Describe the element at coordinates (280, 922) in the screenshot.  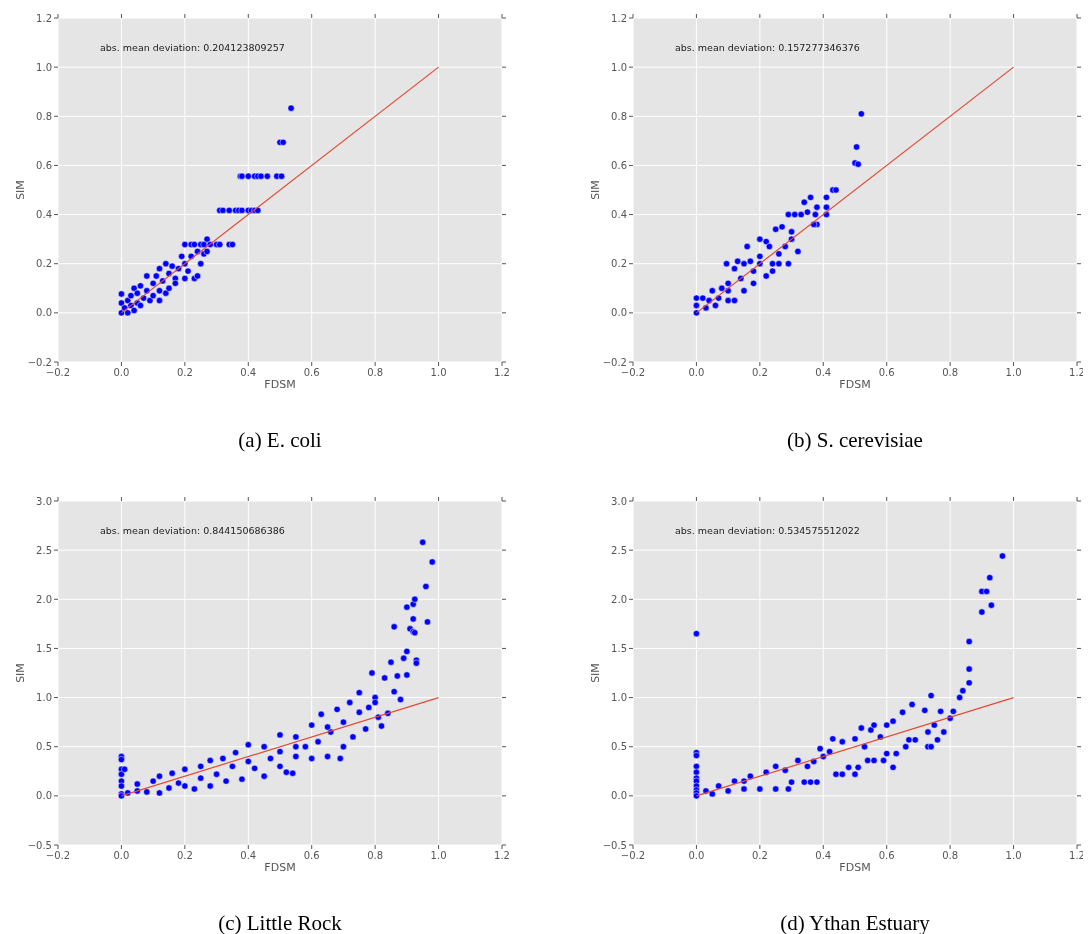
I see `text: (c) Little Rock` at that location.